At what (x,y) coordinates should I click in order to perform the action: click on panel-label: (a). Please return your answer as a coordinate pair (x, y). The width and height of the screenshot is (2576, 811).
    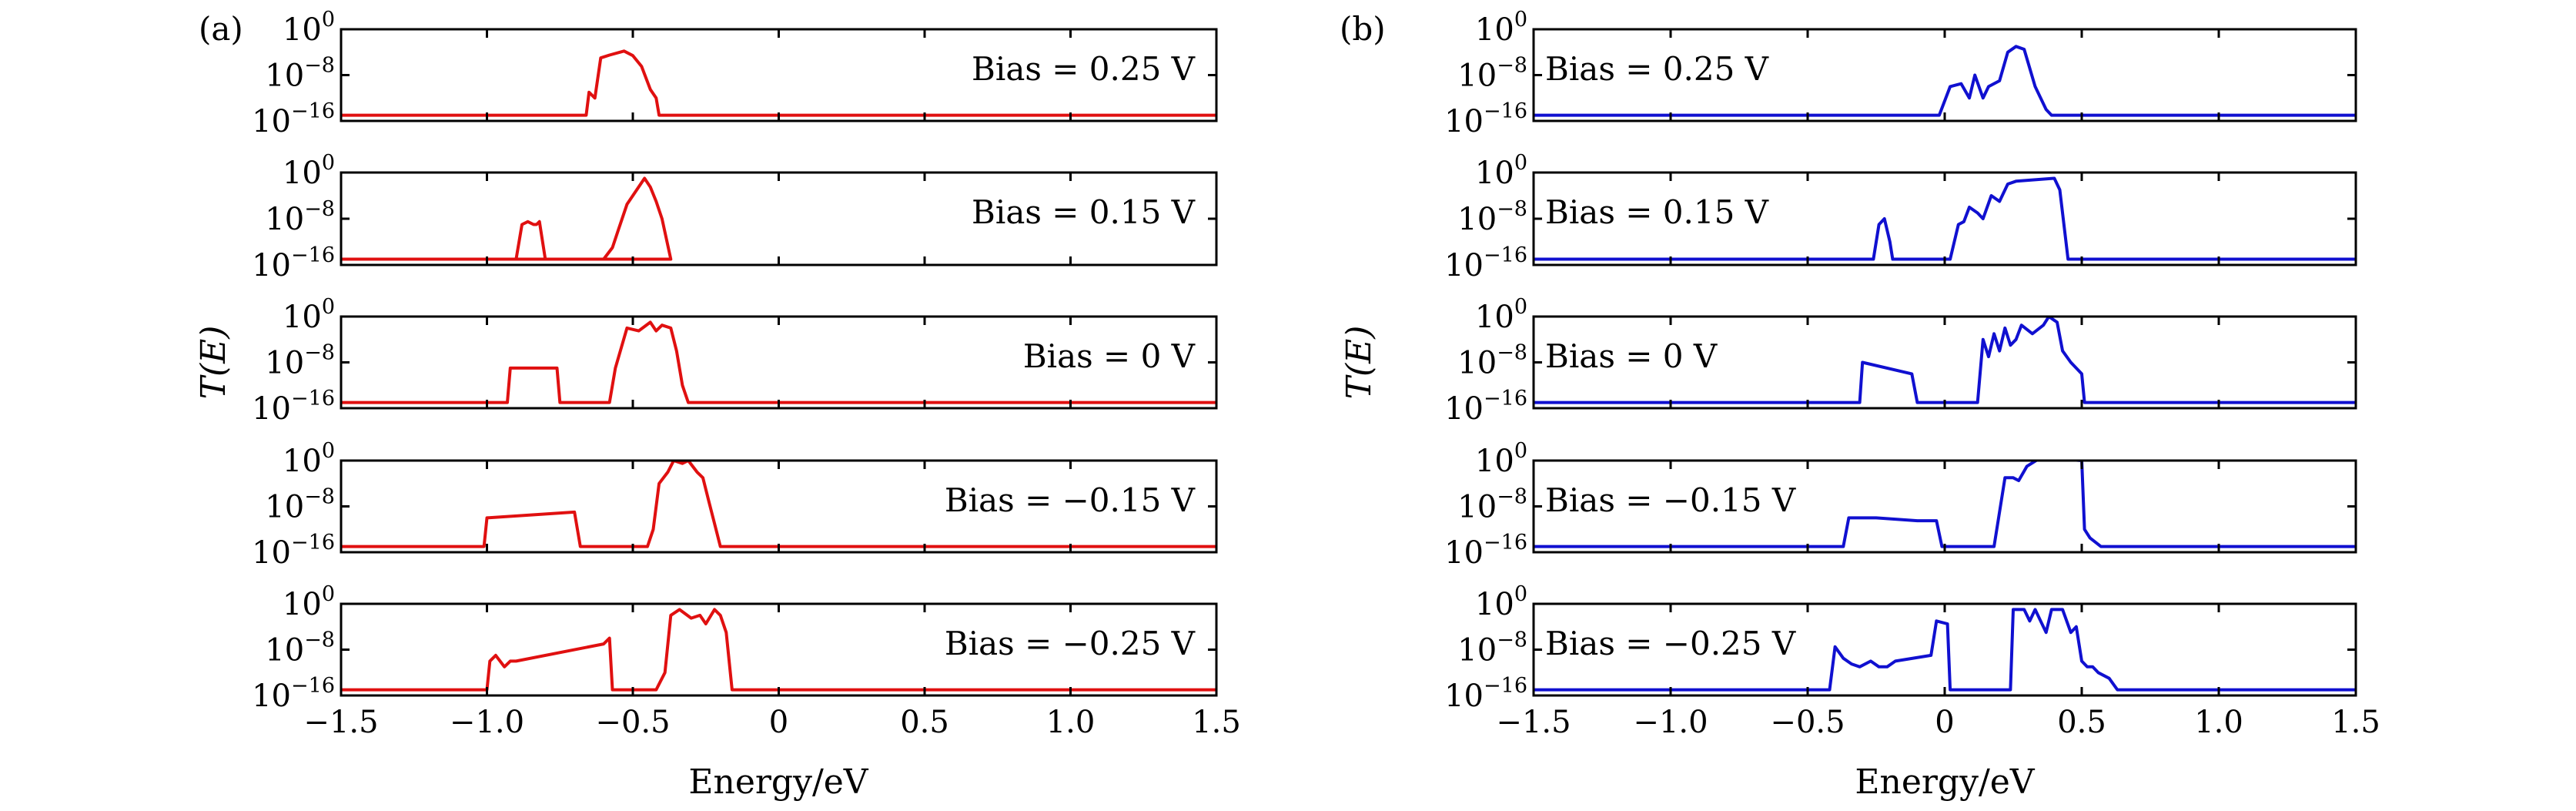
    Looking at the image, I should click on (221, 29).